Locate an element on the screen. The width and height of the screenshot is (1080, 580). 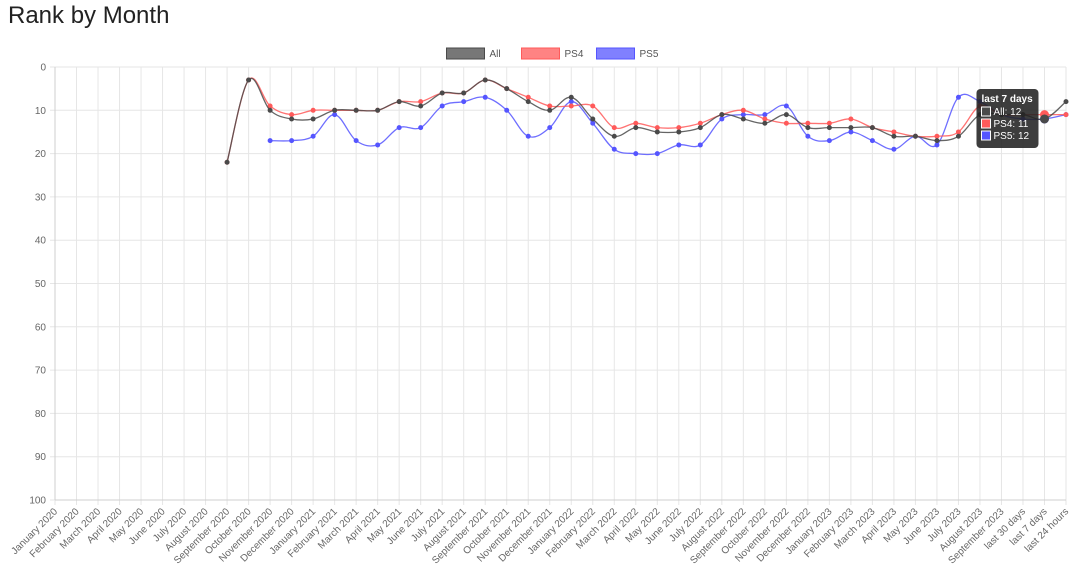
y-tick-label: 20 is located at coordinates (41, 154).